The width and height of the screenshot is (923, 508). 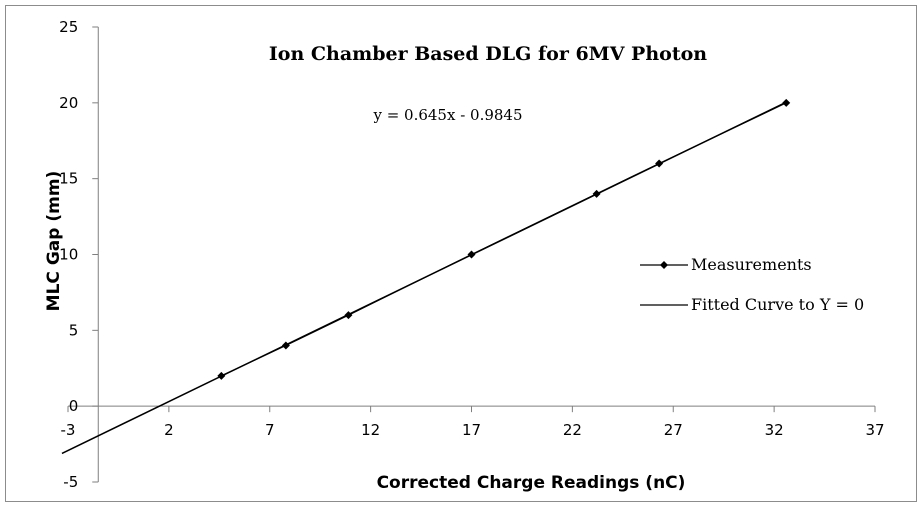 I want to click on y-tick-label: 0, so click(x=74, y=406).